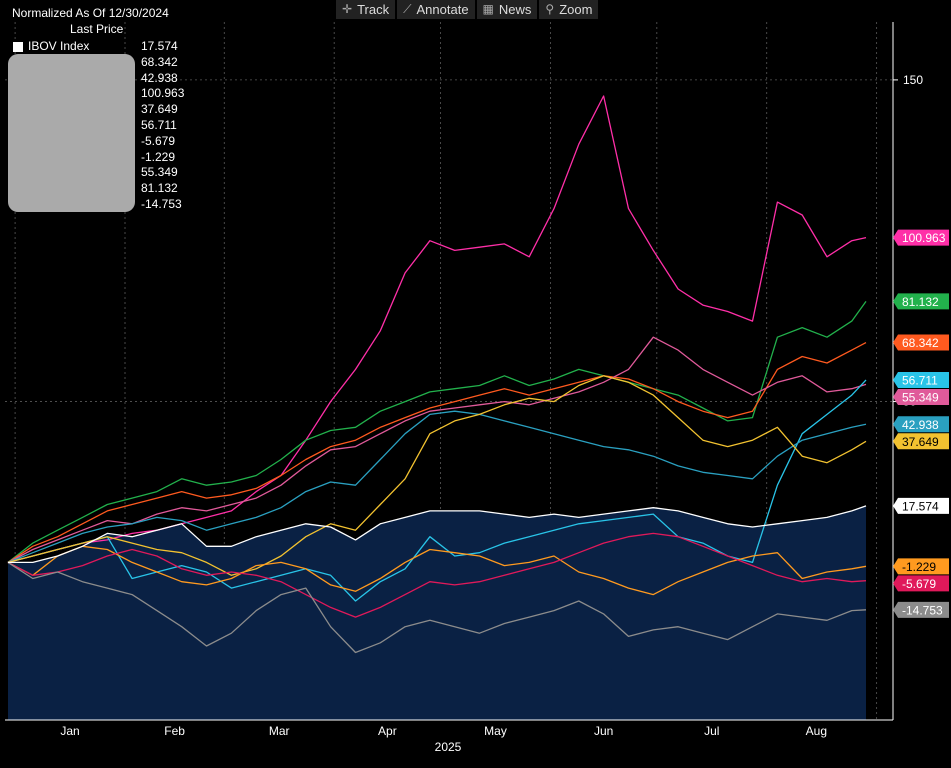 The width and height of the screenshot is (951, 768). I want to click on zoom-button: ⚲ Zoom, so click(569, 9).